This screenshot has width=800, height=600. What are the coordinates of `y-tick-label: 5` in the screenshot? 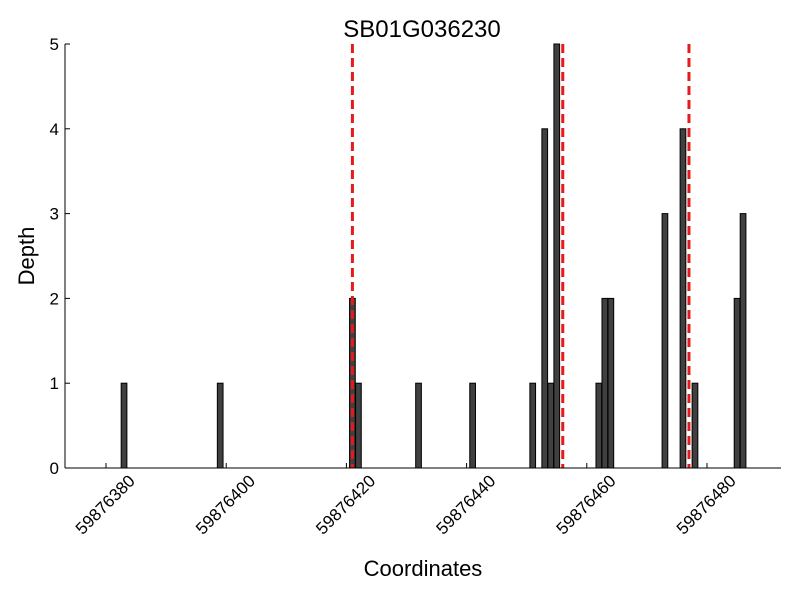 It's located at (54, 44).